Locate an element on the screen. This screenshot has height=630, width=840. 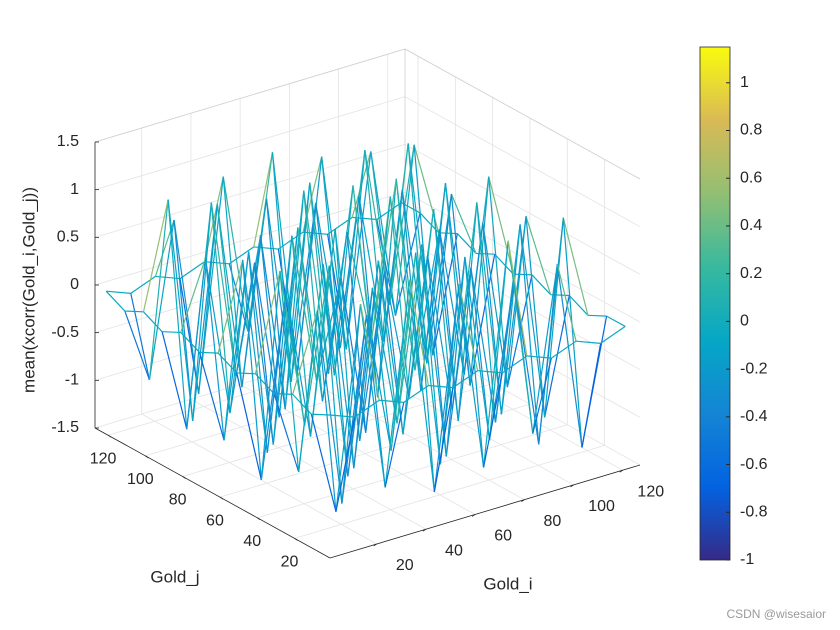
y-tick-label: 40 is located at coordinates (252, 541).